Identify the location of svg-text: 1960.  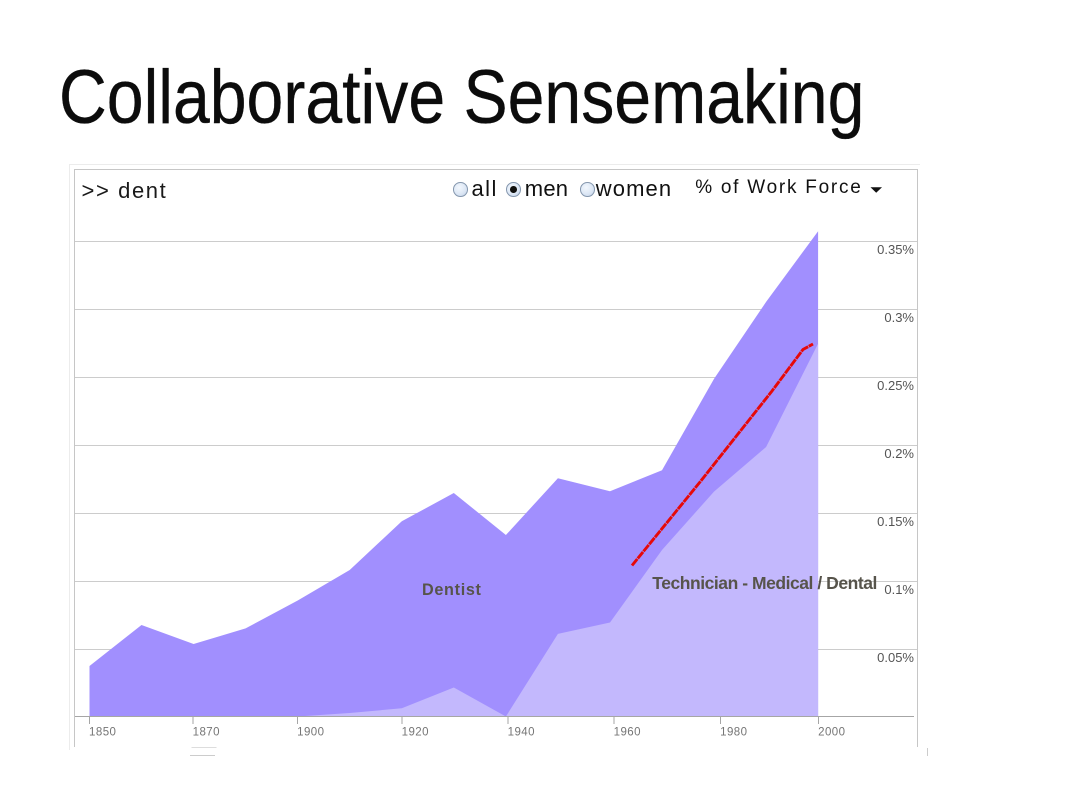
(627, 733).